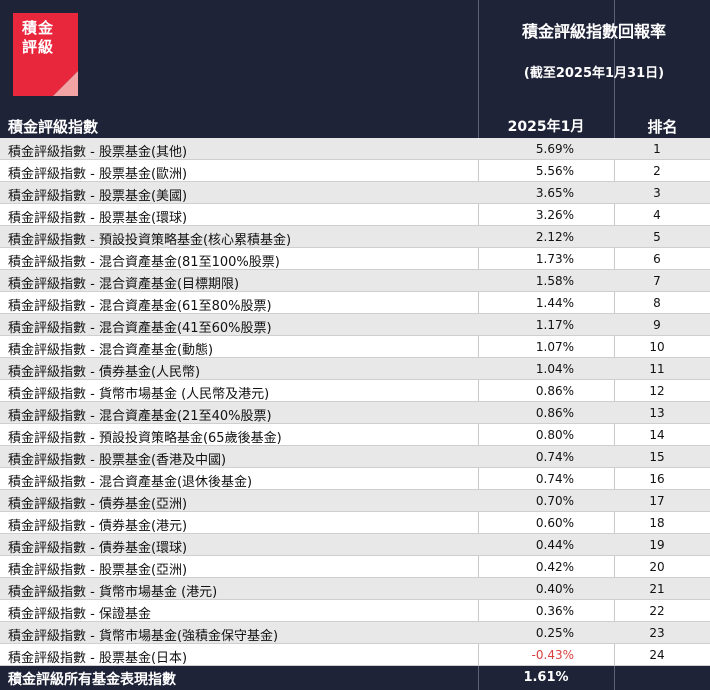 The height and width of the screenshot is (690, 710). I want to click on table-row: 積金評級指數 - 債券基金(亞洲) 0.70% 17, so click(355, 501).